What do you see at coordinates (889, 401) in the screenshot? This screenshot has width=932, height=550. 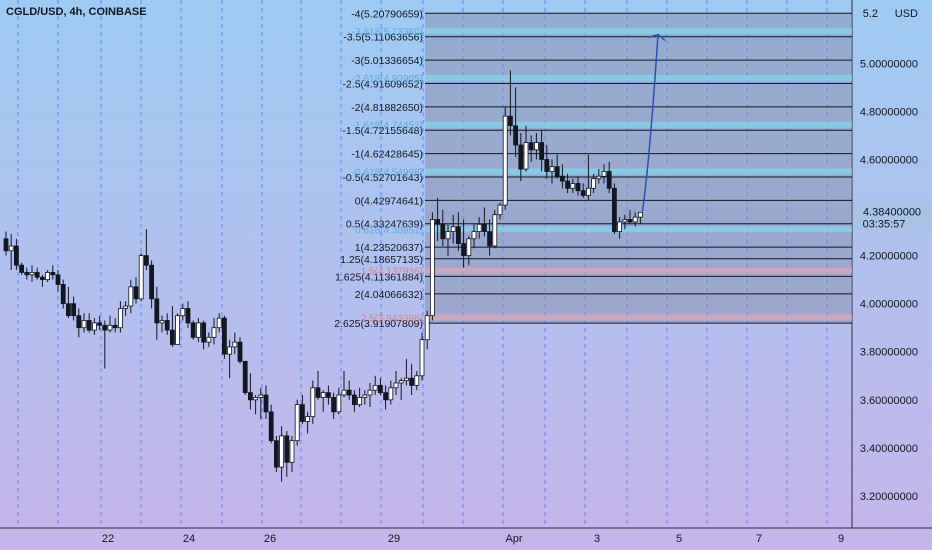 I see `price-tick-label: 3.60000000` at bounding box center [889, 401].